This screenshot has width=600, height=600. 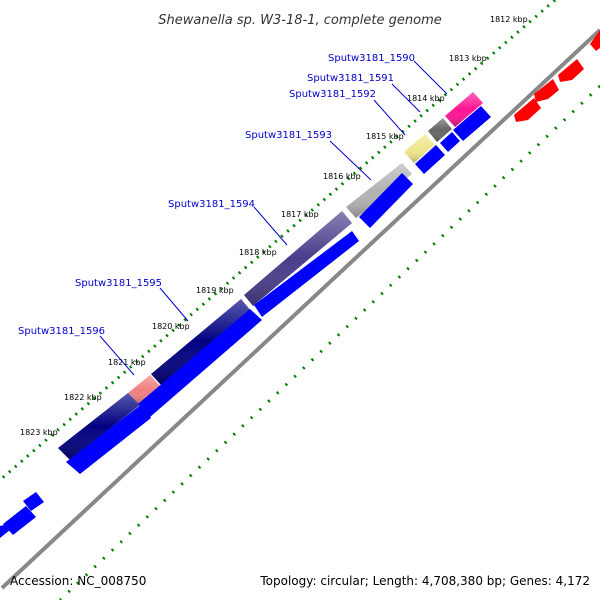 What do you see at coordinates (83, 397) in the screenshot?
I see `tick-label: 1822 kbp` at bounding box center [83, 397].